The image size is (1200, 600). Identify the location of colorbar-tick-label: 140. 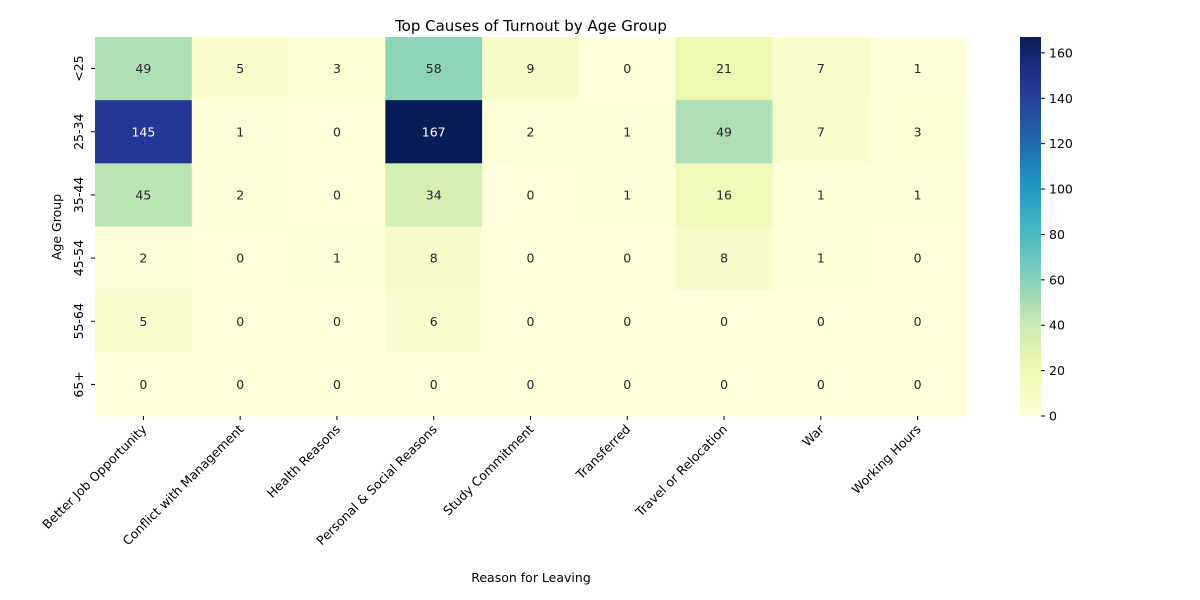
(1061, 98).